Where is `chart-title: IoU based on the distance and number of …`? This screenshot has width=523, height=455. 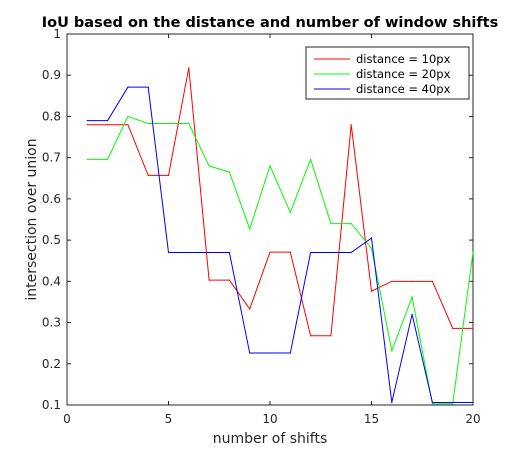 chart-title: IoU based on the distance and number of … is located at coordinates (270, 23).